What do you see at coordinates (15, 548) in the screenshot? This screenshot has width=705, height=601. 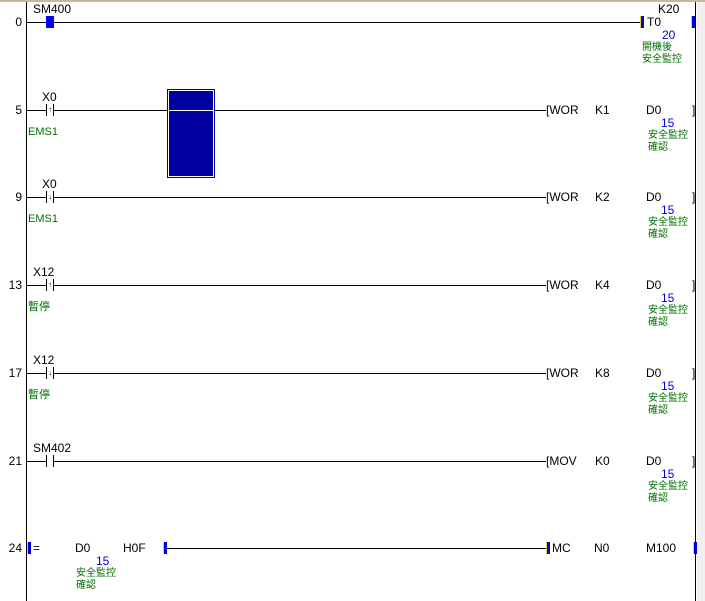 I see `step-number: 24` at bounding box center [15, 548].